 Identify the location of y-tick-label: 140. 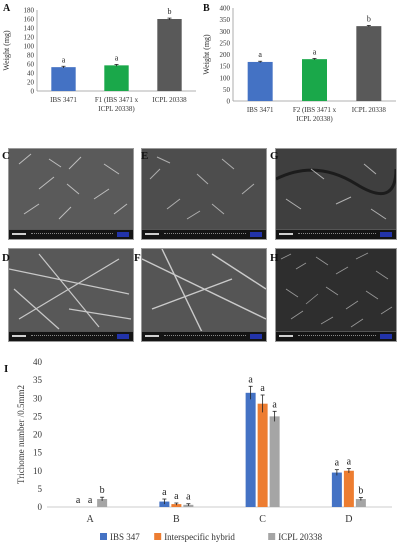
(29, 29).